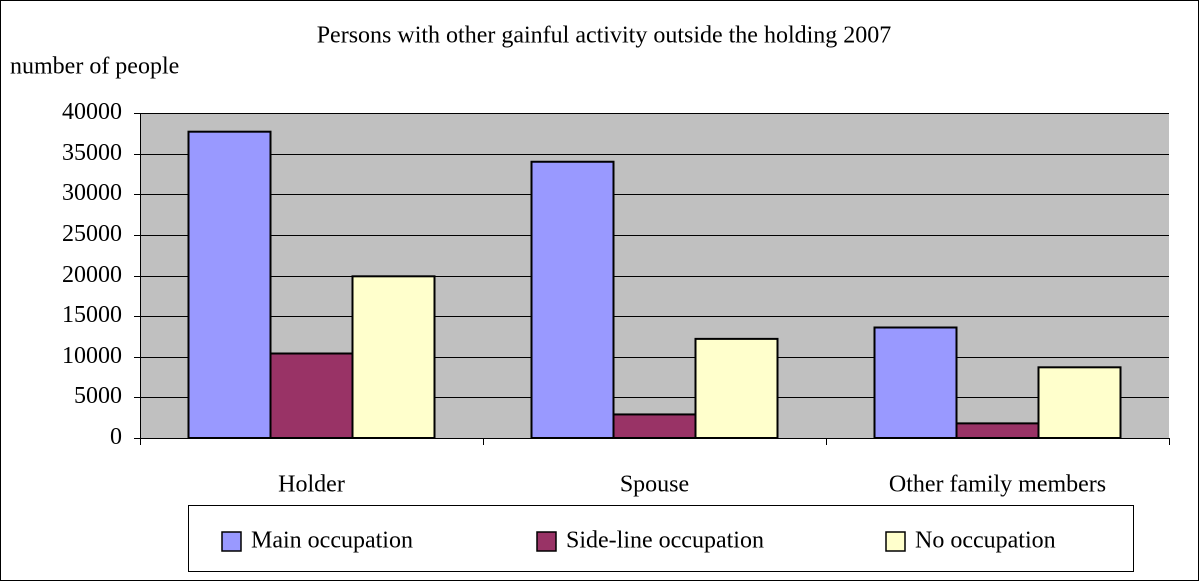  Describe the element at coordinates (92, 275) in the screenshot. I see `y-tick-label: 20000` at that location.